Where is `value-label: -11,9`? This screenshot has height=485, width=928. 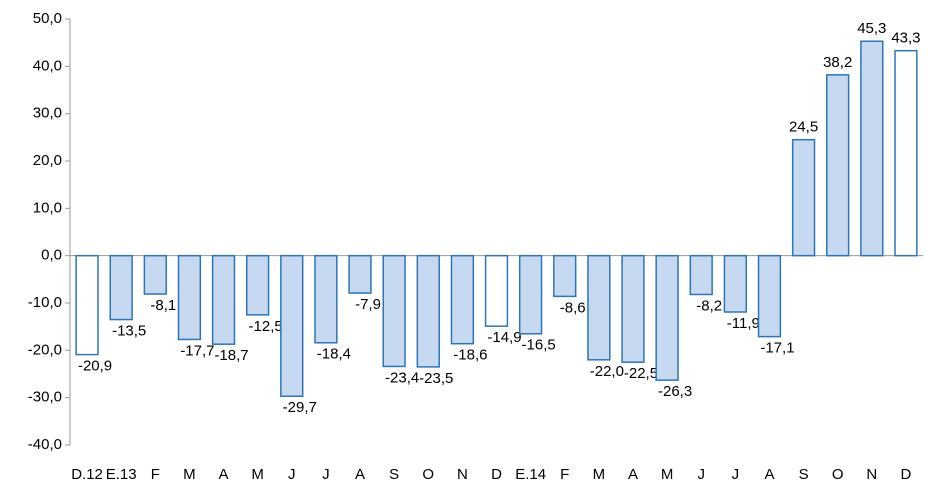
value-label: -11,9 is located at coordinates (743, 323).